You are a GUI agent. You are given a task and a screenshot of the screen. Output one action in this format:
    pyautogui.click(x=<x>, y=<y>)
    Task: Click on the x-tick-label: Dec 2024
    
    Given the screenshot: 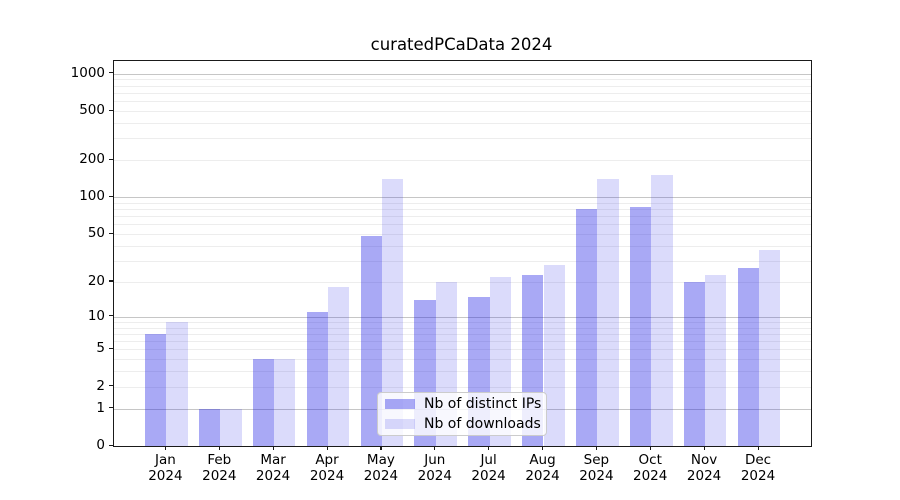 What is the action you would take?
    pyautogui.click(x=758, y=468)
    